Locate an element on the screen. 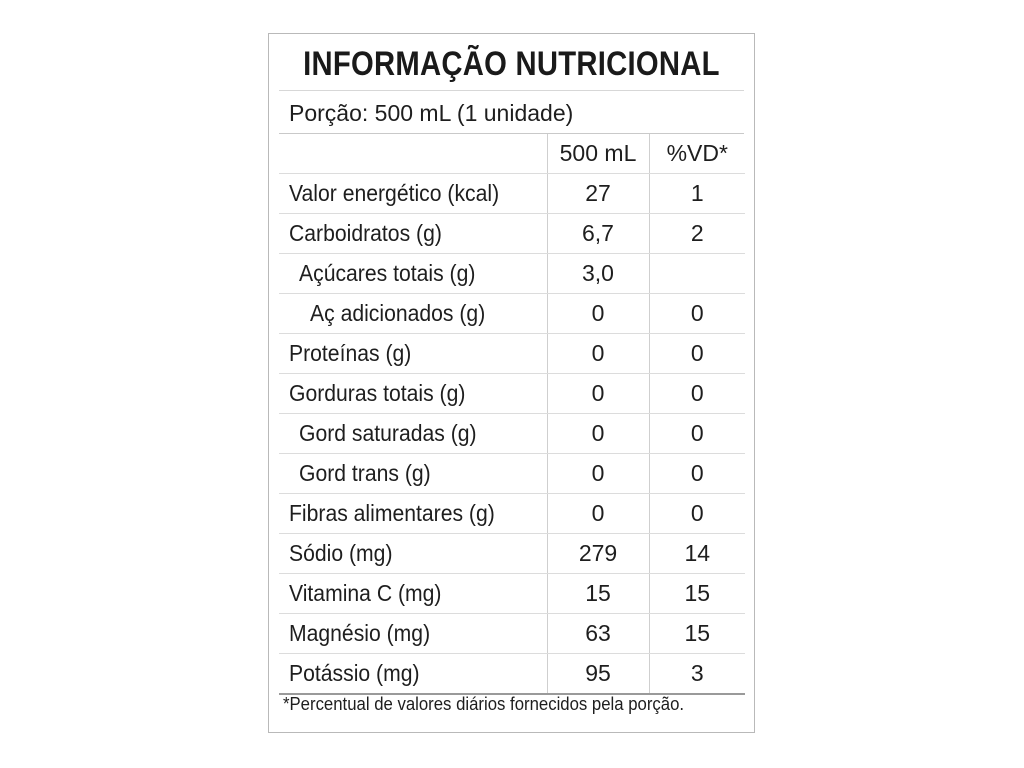  nutrient-amount: 3,0 is located at coordinates (597, 273).